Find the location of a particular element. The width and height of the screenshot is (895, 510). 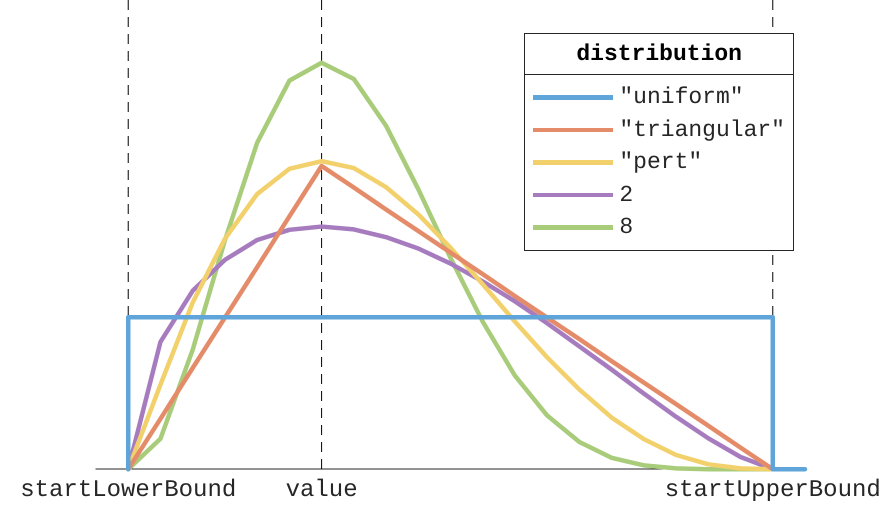

legend-title: distribution is located at coordinates (659, 54).